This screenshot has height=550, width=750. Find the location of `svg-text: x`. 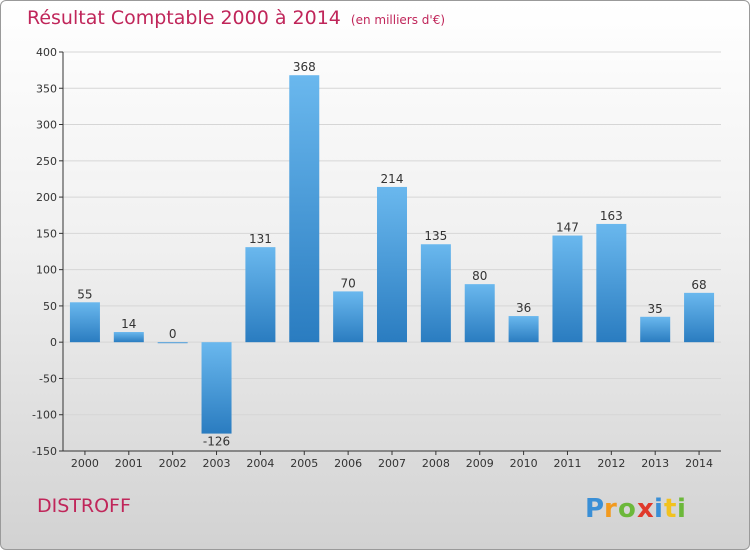

svg-text: x is located at coordinates (645, 509).